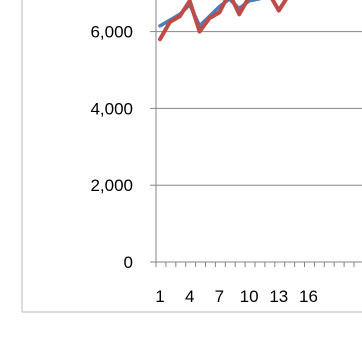  Describe the element at coordinates (189, 296) in the screenshot. I see `x-tick-label: 4` at that location.